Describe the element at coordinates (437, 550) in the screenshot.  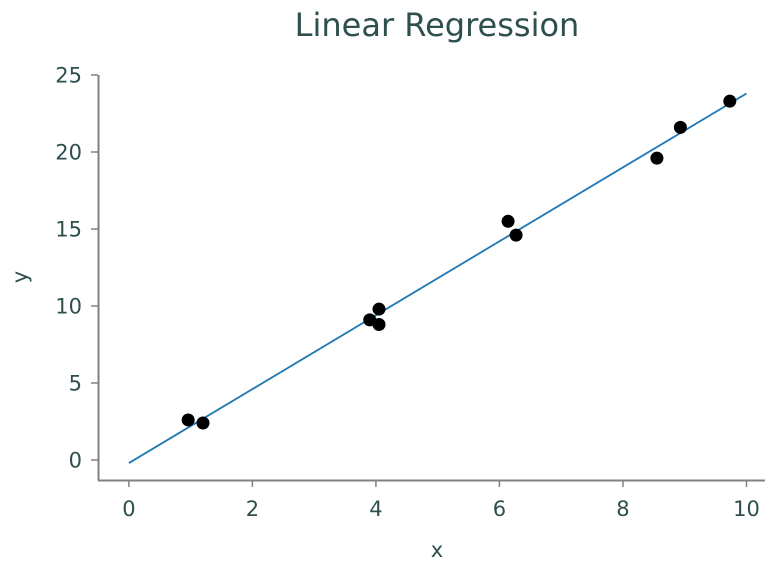
I see `x-axis-label: x` at that location.